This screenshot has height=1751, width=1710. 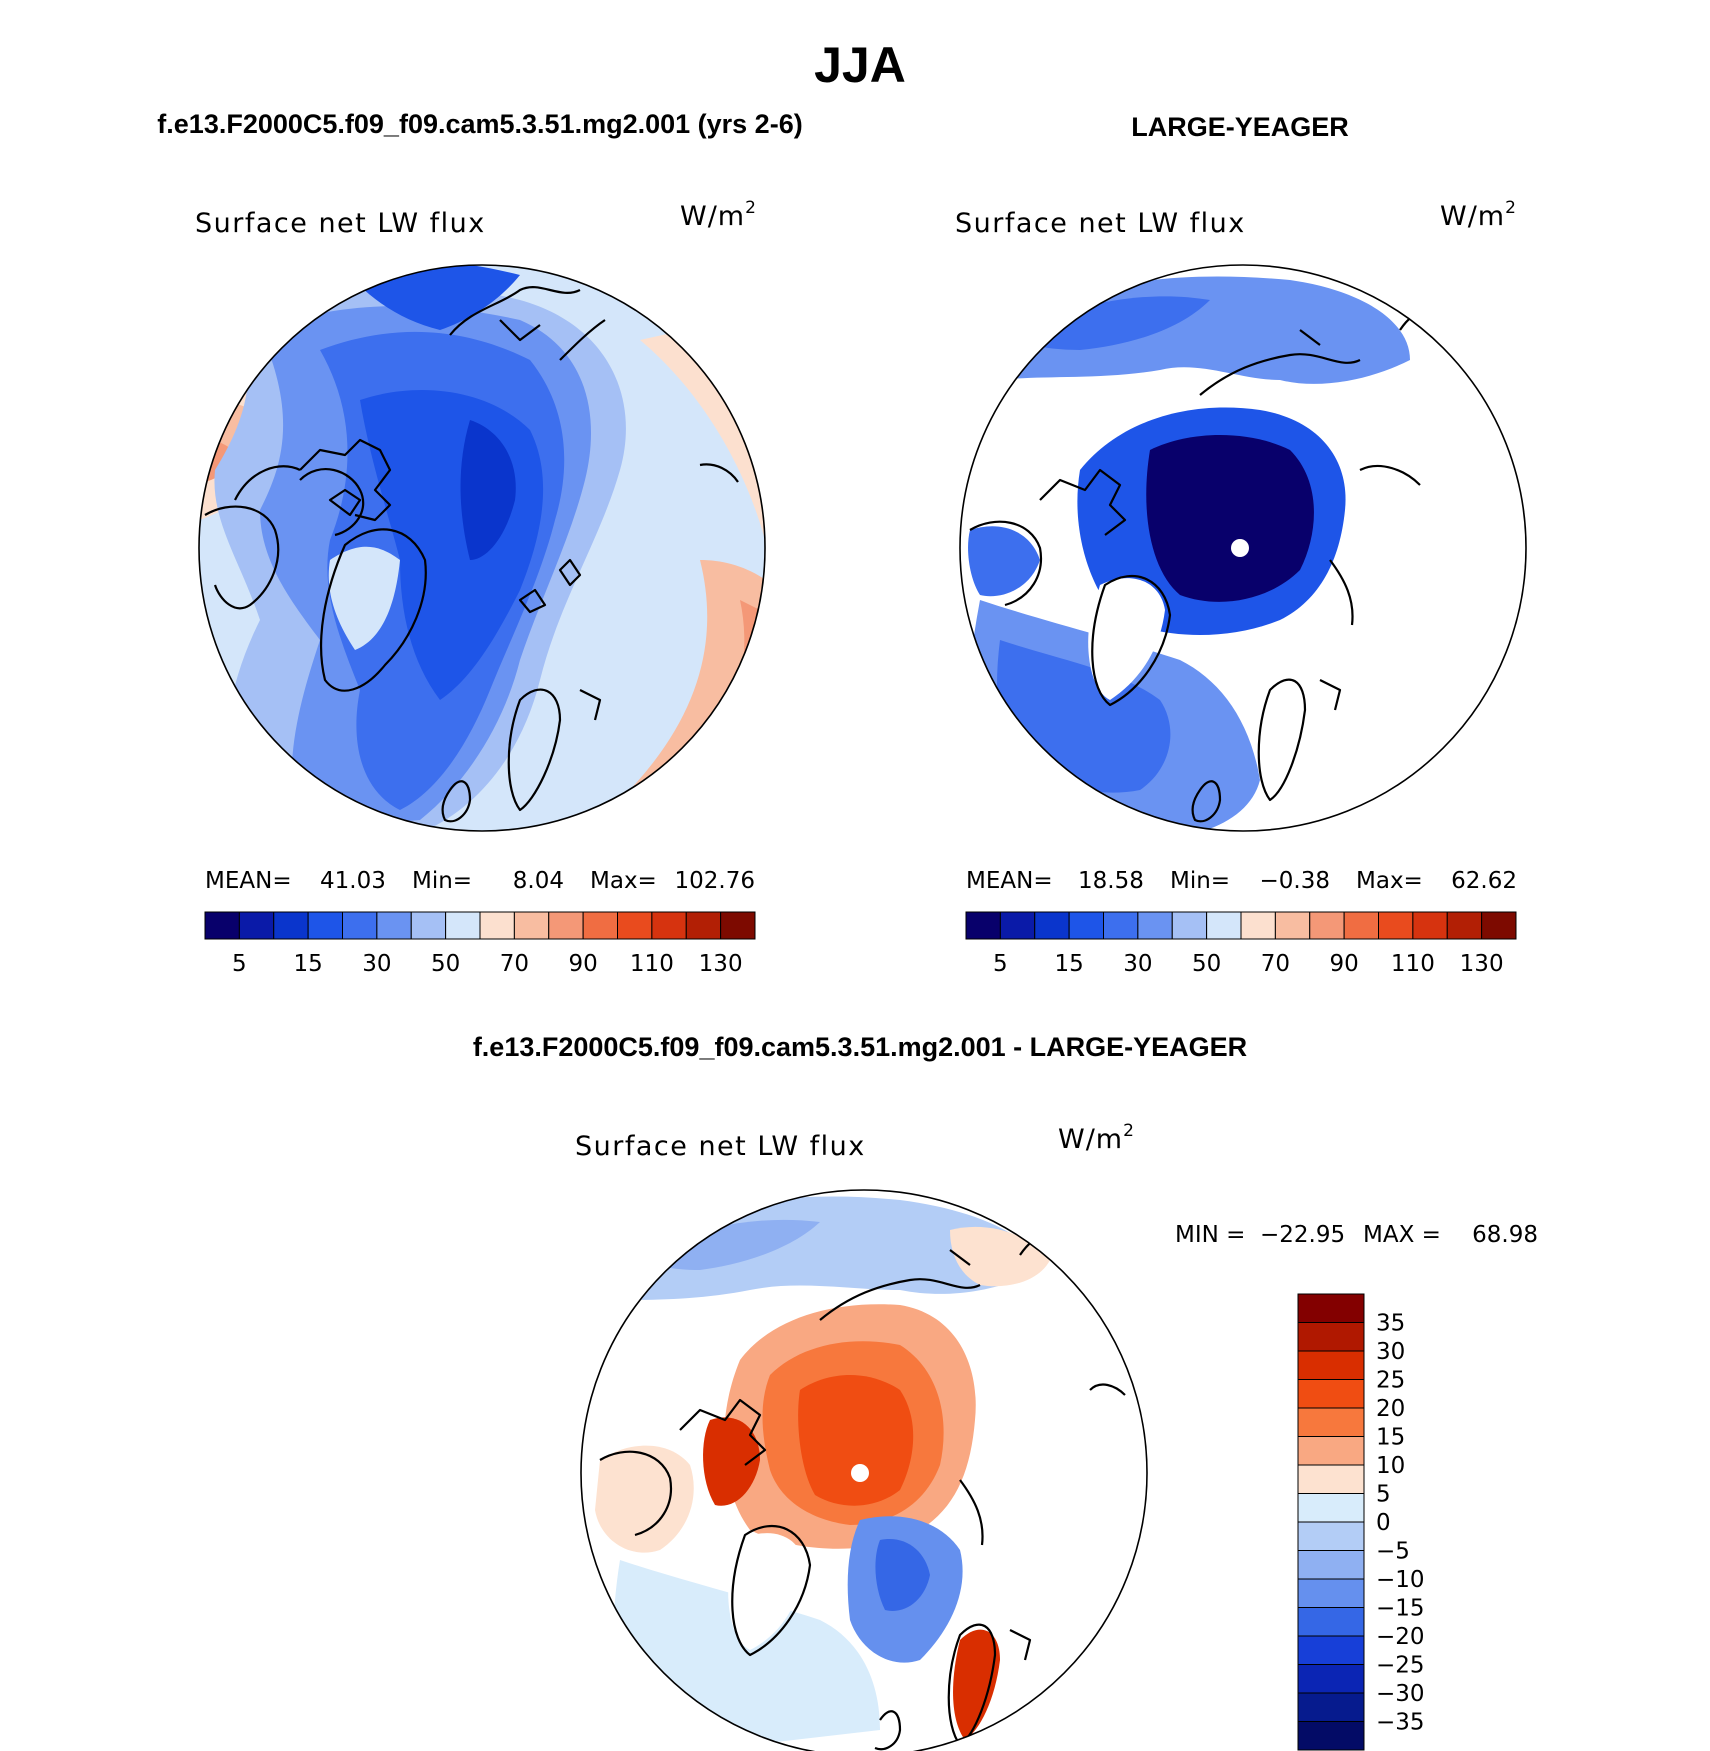 I want to click on diff-colorbar-tick-label: −15, so click(x=1400, y=1609).